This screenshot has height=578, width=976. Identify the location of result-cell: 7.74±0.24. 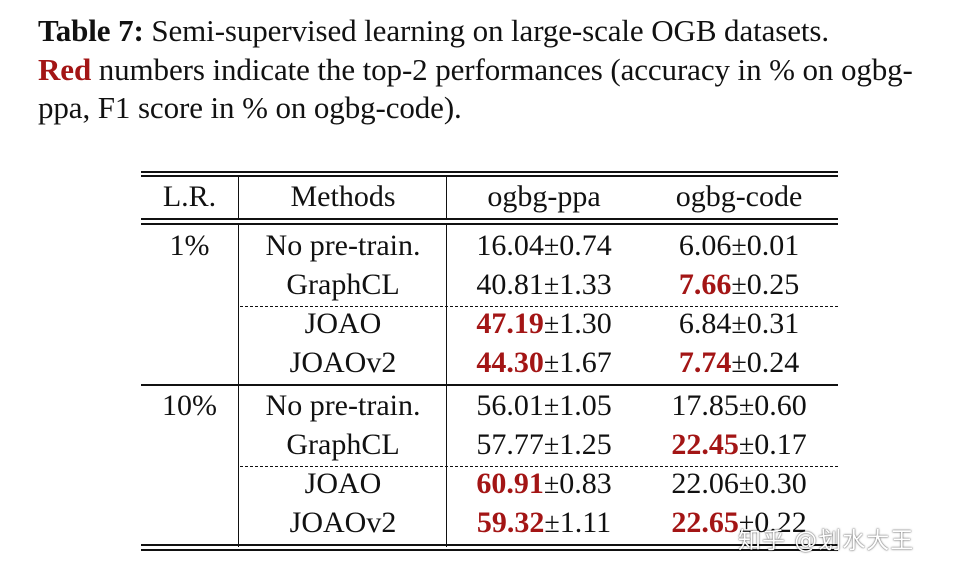
(739, 363).